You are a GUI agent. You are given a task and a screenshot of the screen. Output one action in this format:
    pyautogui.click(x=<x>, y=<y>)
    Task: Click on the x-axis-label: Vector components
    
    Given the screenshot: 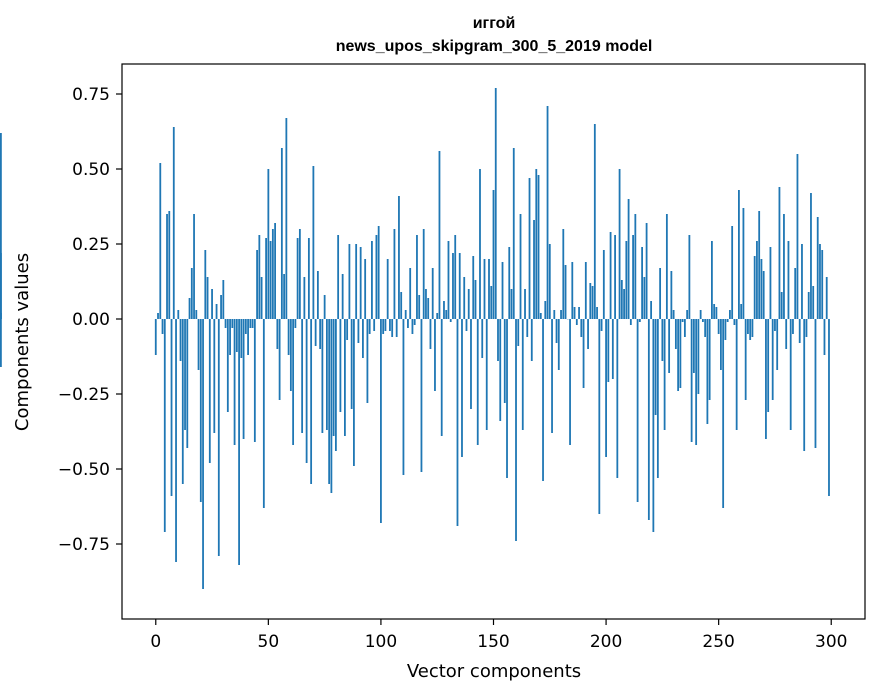 What is the action you would take?
    pyautogui.click(x=494, y=671)
    